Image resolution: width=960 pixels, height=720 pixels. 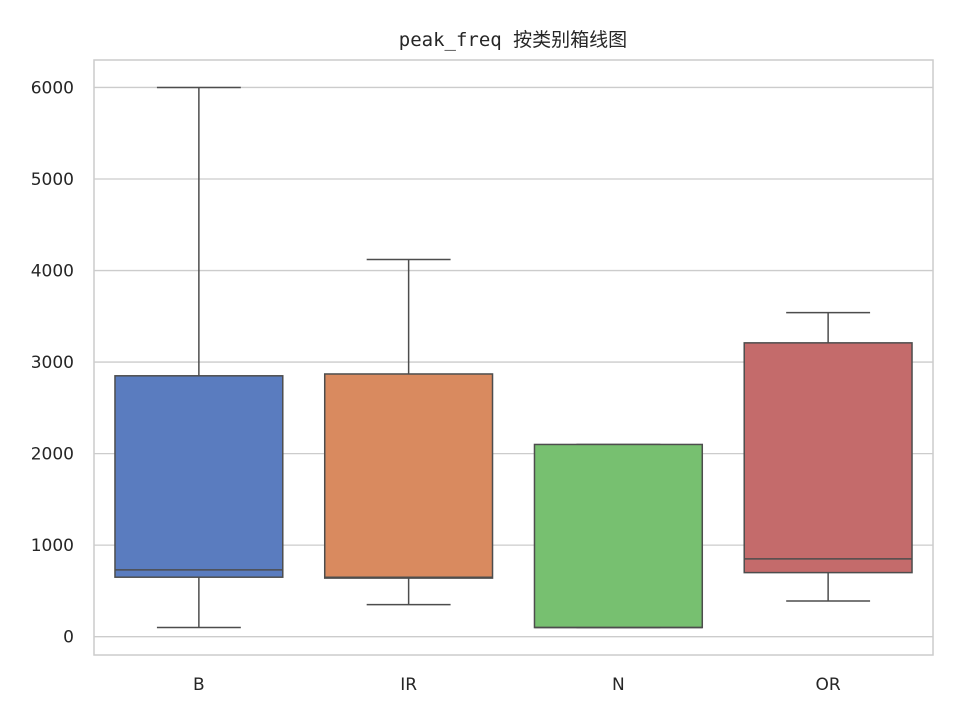 What do you see at coordinates (52, 88) in the screenshot?
I see `y-tick-label: 6000` at bounding box center [52, 88].